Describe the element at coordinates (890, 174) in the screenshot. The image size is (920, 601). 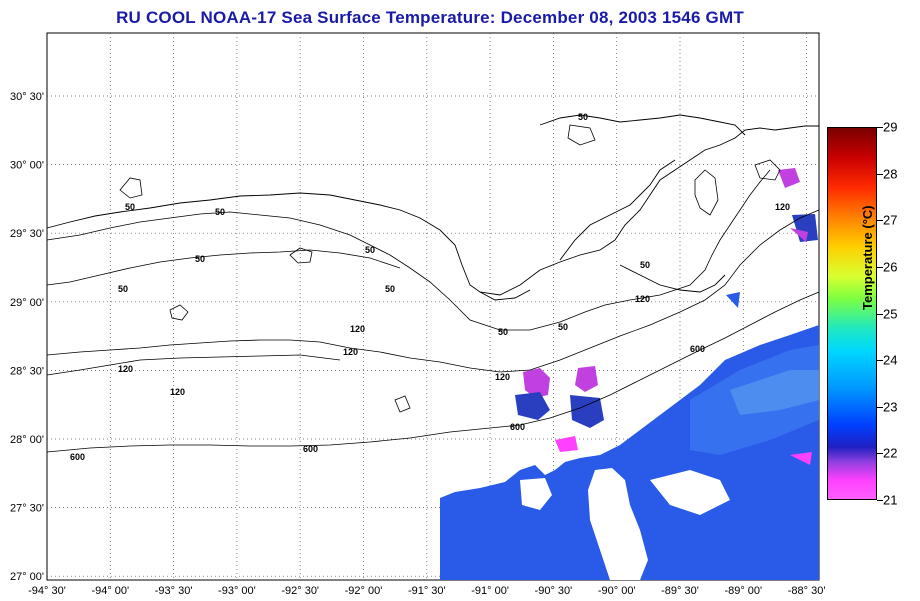
I see `colorbar-tick-label: 28` at that location.